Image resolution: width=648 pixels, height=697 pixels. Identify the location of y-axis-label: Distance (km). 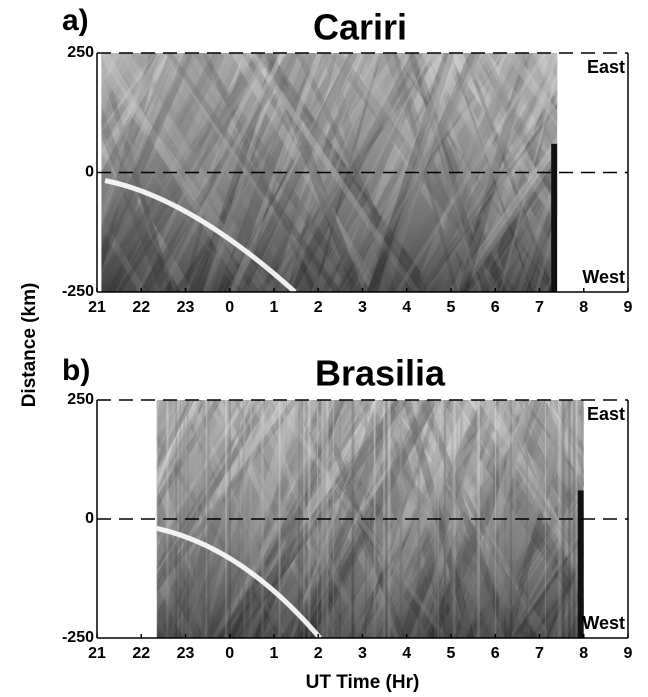
(29, 345).